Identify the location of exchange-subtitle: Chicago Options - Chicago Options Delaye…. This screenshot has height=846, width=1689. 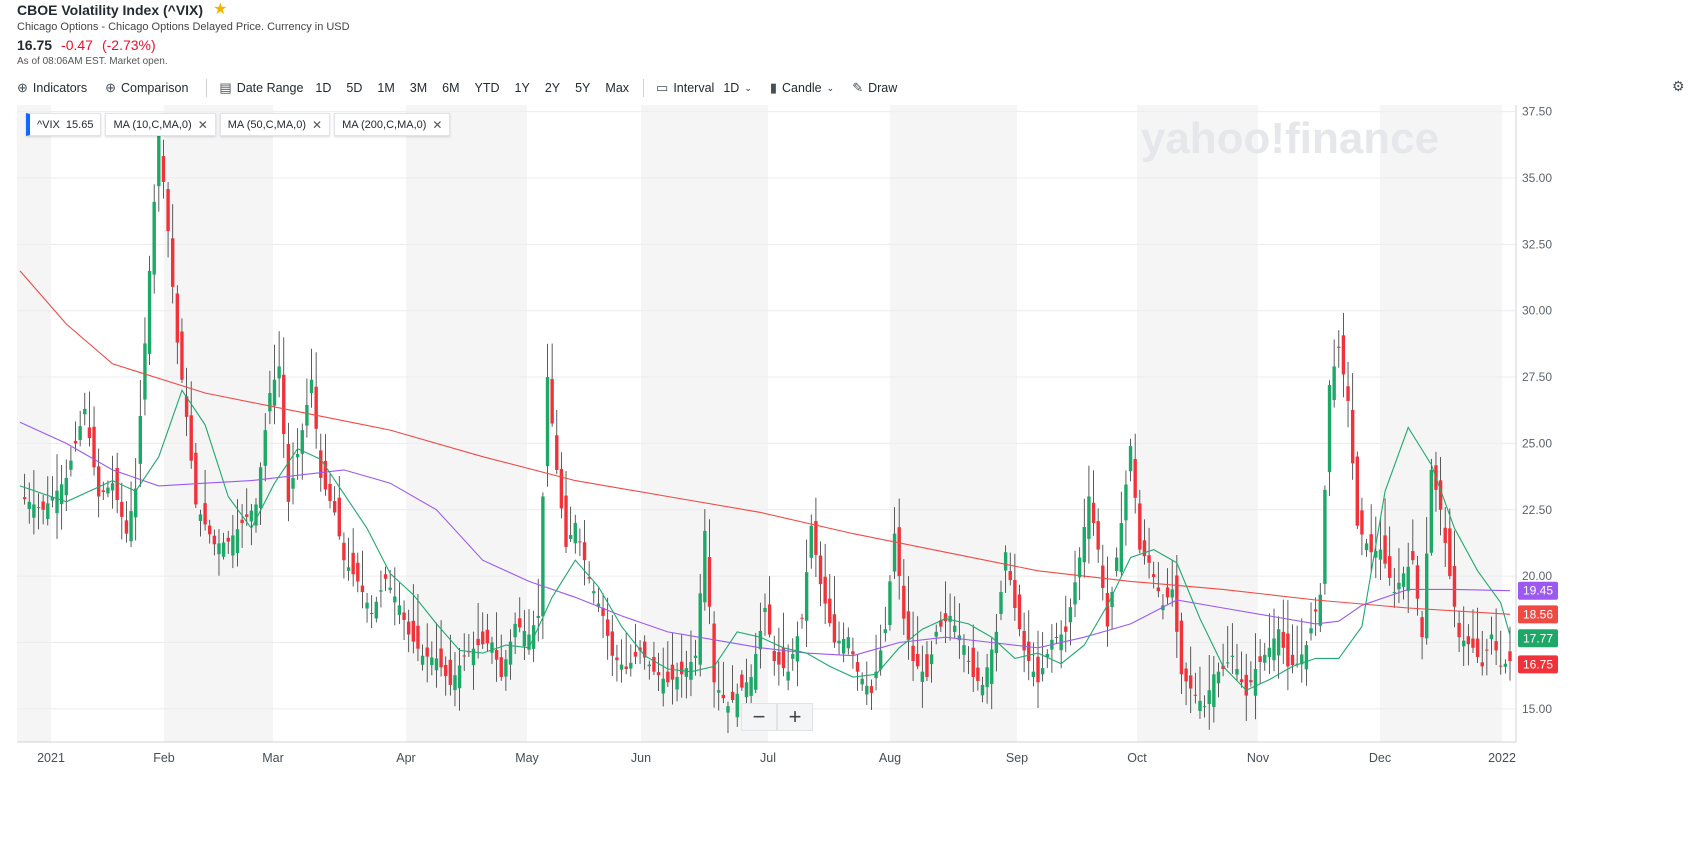
(183, 27).